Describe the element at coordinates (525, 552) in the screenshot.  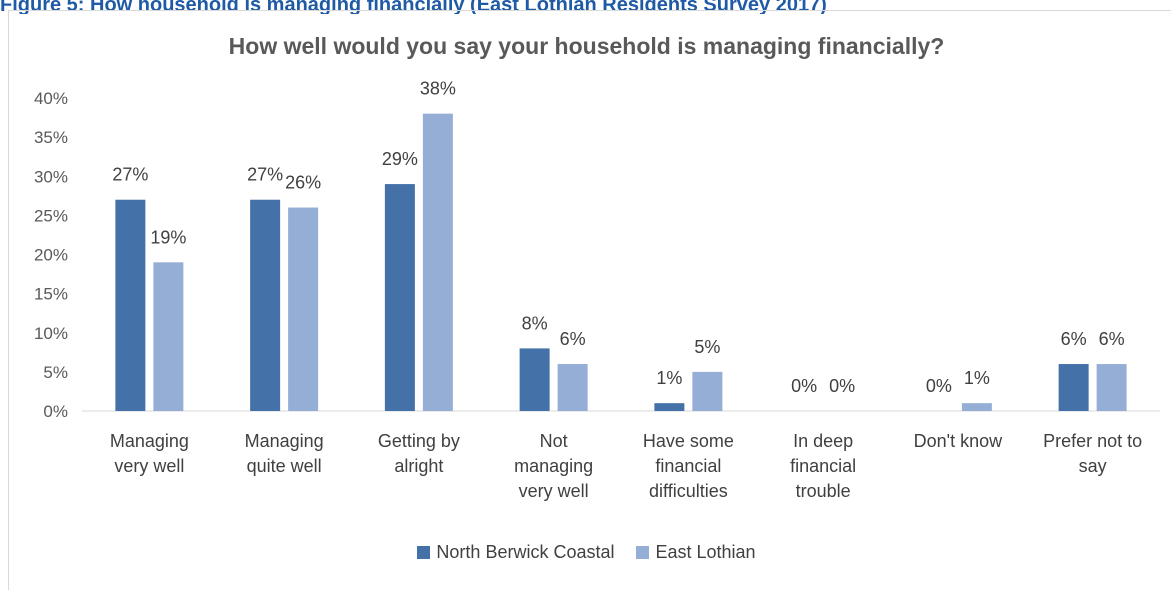
I see `legend-label-series-1: North Berwick Coastal` at that location.